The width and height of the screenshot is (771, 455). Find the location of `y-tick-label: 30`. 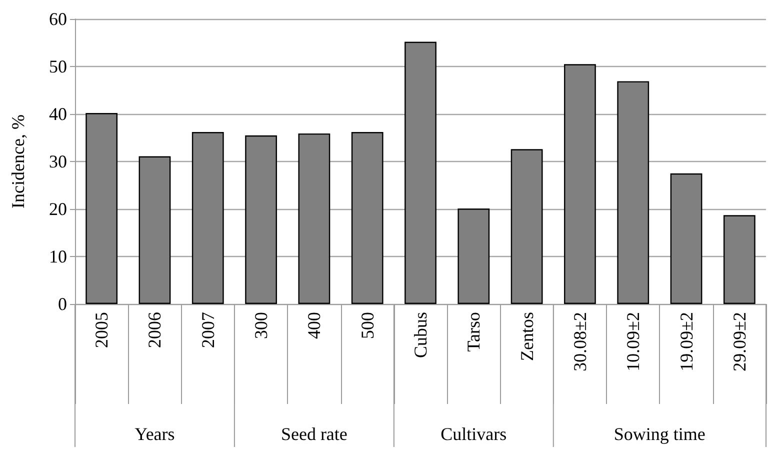

y-tick-label: 30 is located at coordinates (58, 162).